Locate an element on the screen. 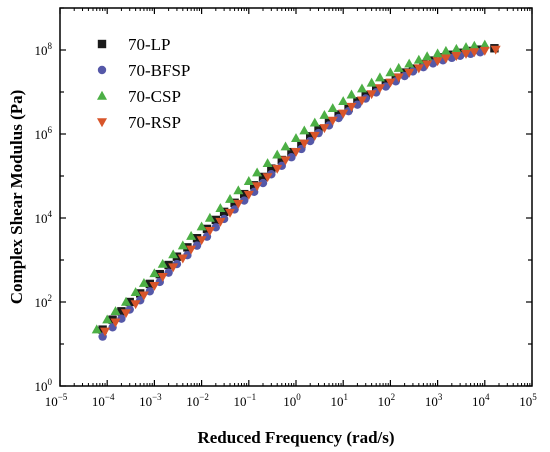  legend-label: 70-LP is located at coordinates (149, 44).